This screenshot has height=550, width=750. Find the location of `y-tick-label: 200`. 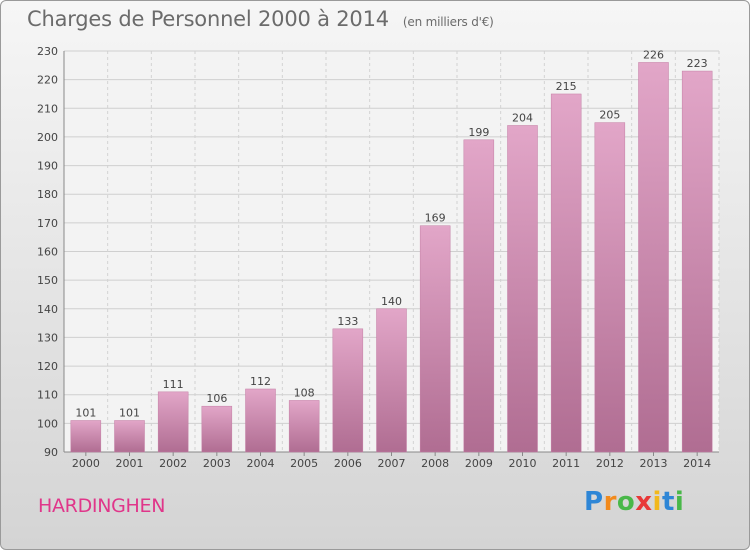

y-tick-label: 200 is located at coordinates (47, 137).